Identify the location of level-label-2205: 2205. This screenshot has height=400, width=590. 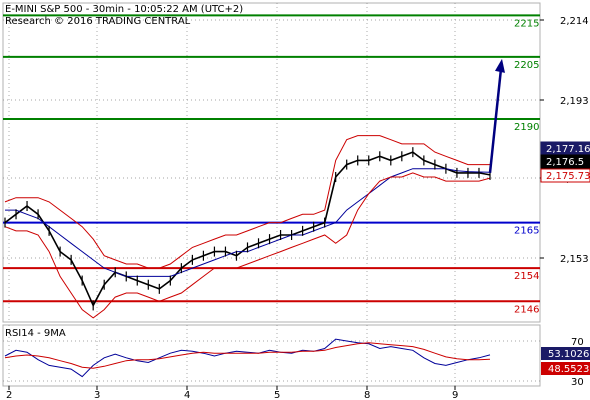
(526, 65).